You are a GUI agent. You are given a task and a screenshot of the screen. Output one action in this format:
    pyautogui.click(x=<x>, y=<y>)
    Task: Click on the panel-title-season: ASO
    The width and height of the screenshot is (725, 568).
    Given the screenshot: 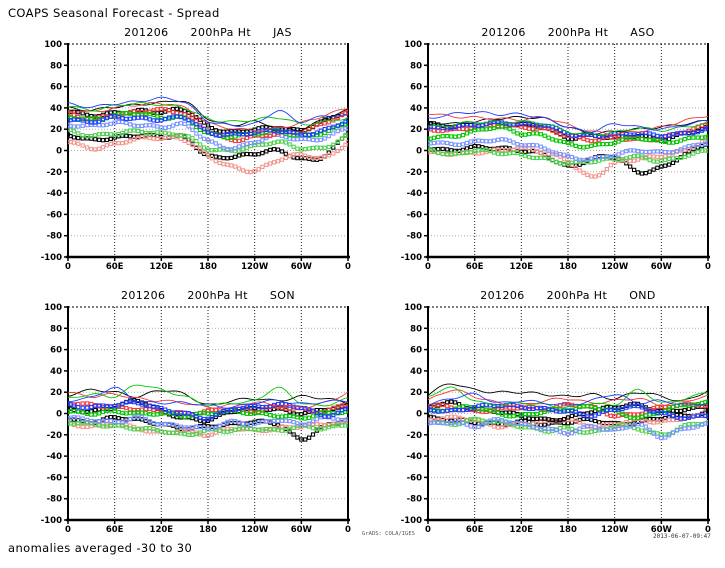 What is the action you would take?
    pyautogui.click(x=642, y=32)
    